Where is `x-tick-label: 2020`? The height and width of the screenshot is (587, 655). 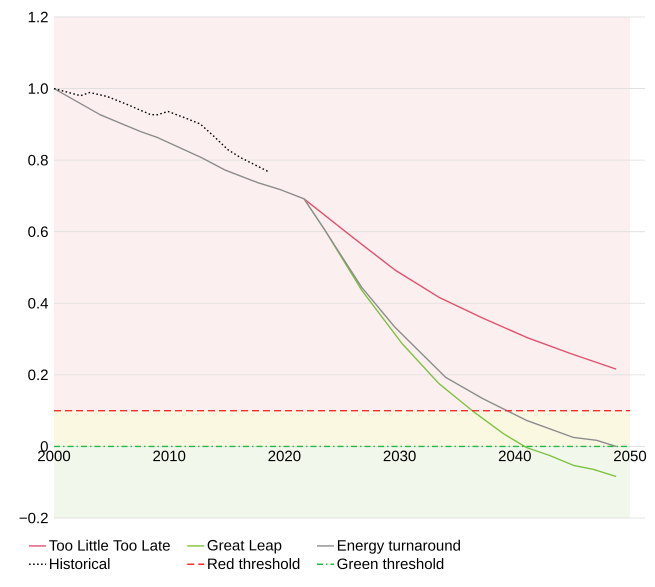
x-tick-label: 2020 is located at coordinates (284, 456).